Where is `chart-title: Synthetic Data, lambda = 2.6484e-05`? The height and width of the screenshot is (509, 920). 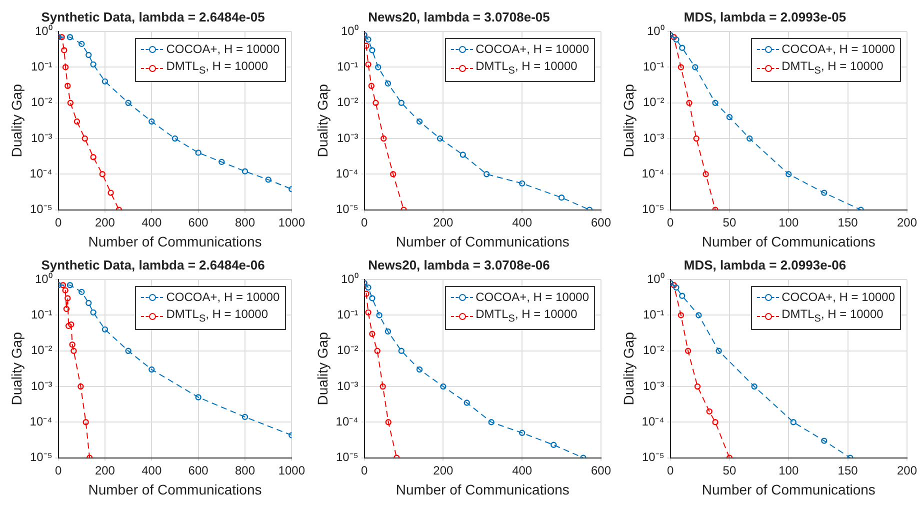 chart-title: Synthetic Data, lambda = 2.6484e-05 is located at coordinates (153, 16).